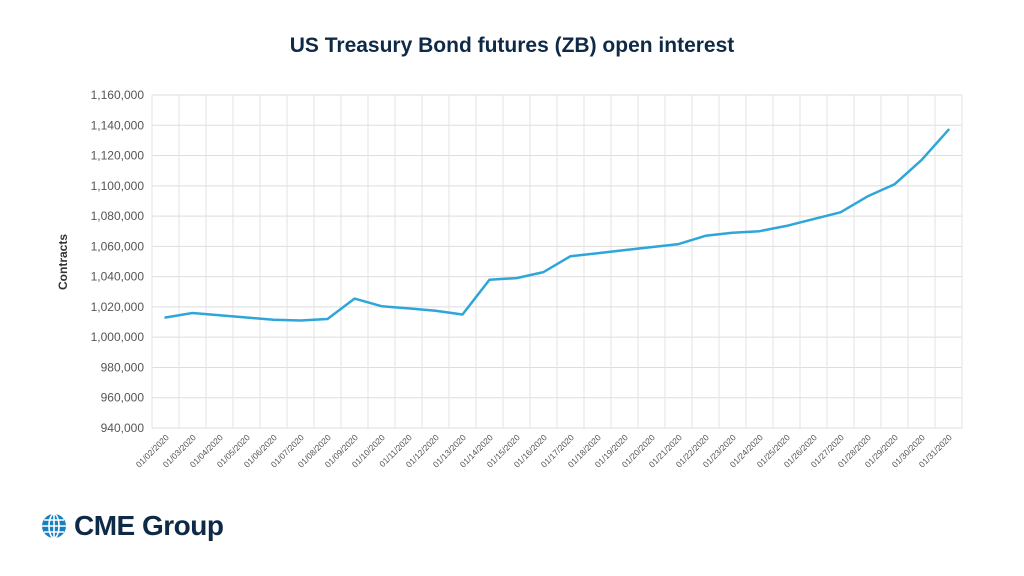  Describe the element at coordinates (118, 156) in the screenshot. I see `y-tick-label: 1,120,000` at that location.